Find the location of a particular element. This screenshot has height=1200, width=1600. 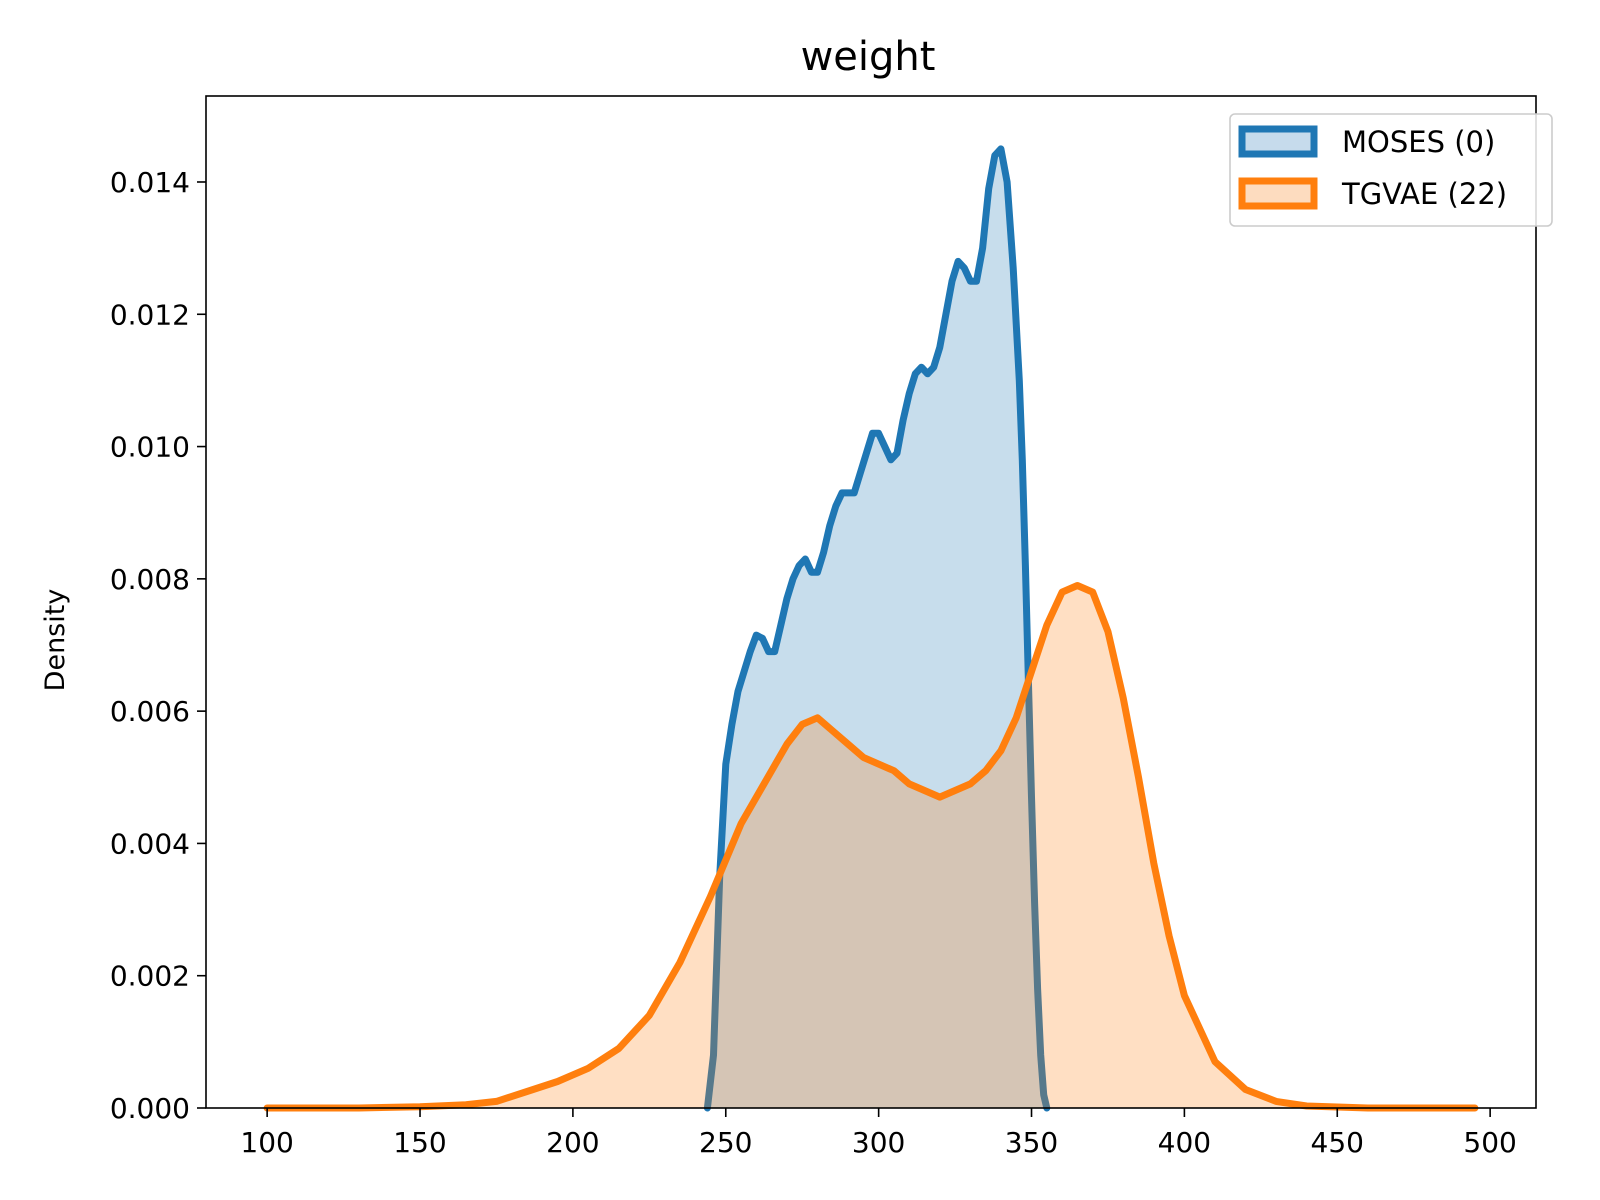

x-tick-label: 300 is located at coordinates (878, 1142).